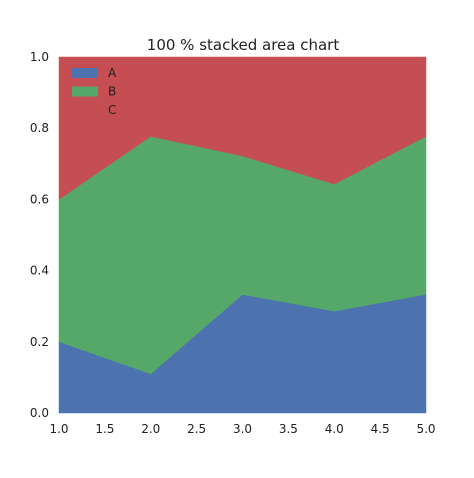 The width and height of the screenshot is (474, 478). I want to click on legend: ABC, so click(94, 91).